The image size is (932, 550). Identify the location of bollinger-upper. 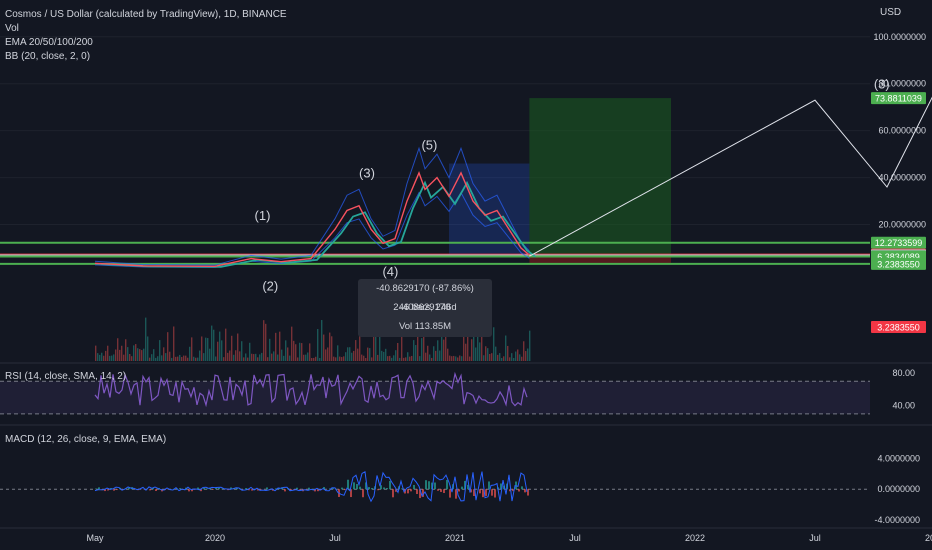
(312, 206).